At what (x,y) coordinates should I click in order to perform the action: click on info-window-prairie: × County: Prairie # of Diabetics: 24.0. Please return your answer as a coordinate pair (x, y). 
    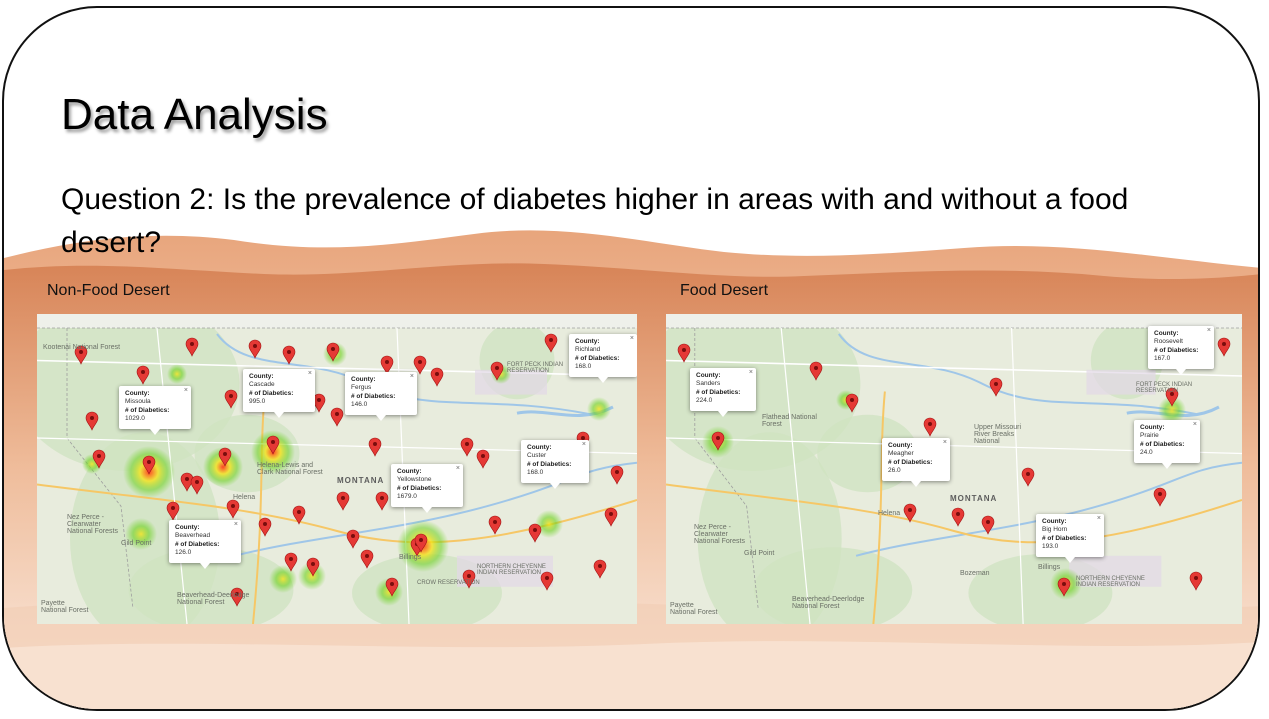
    Looking at the image, I should click on (1167, 445).